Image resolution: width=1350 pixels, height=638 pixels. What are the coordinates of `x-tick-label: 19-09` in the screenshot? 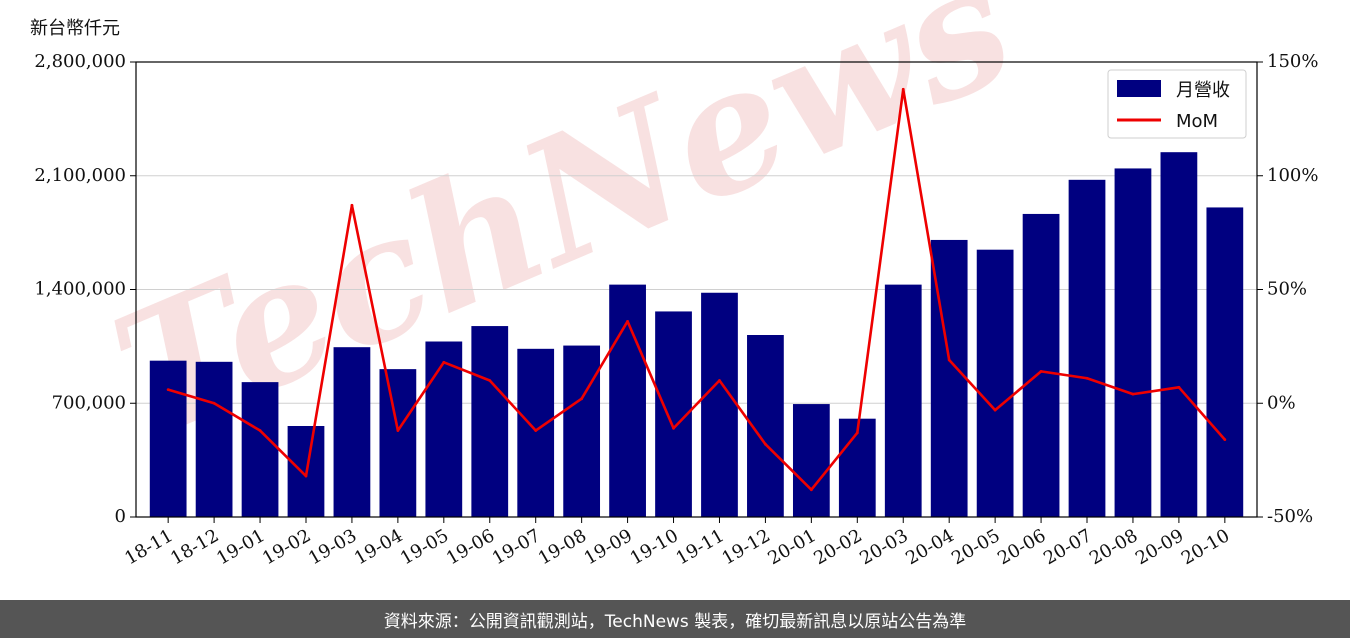 It's located at (608, 547).